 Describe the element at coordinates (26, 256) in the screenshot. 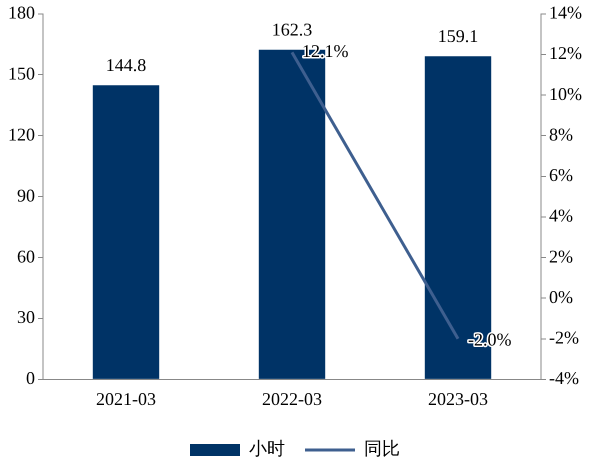

I see `y-tick-label: 60` at that location.